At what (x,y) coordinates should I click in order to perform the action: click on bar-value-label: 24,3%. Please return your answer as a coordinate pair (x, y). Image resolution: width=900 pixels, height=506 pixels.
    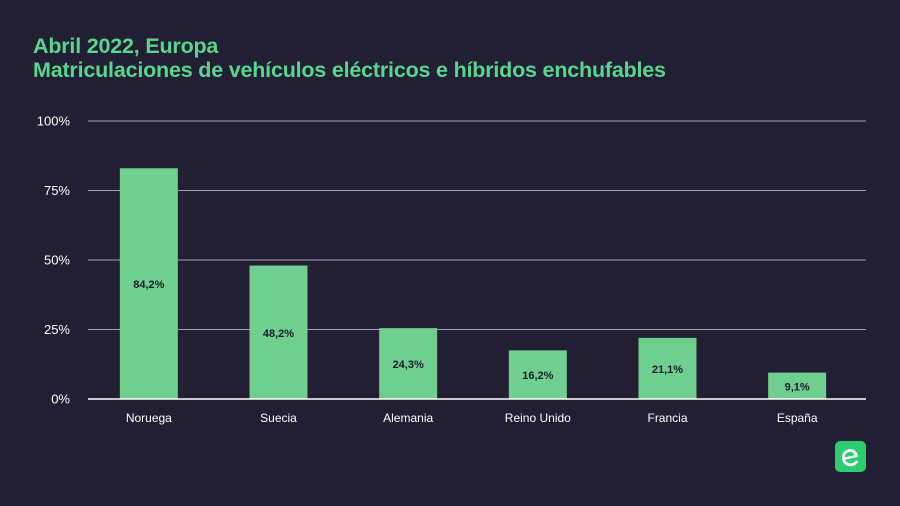
    Looking at the image, I should click on (408, 365).